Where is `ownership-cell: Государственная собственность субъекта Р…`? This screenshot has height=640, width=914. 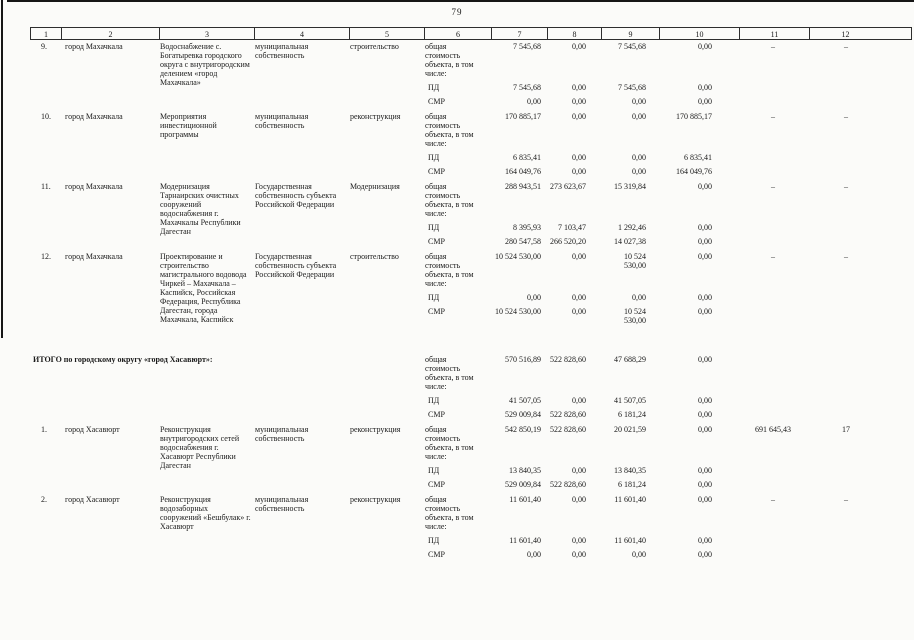
ownership-cell: Государственная собственность субъекта Р… is located at coordinates (296, 265).